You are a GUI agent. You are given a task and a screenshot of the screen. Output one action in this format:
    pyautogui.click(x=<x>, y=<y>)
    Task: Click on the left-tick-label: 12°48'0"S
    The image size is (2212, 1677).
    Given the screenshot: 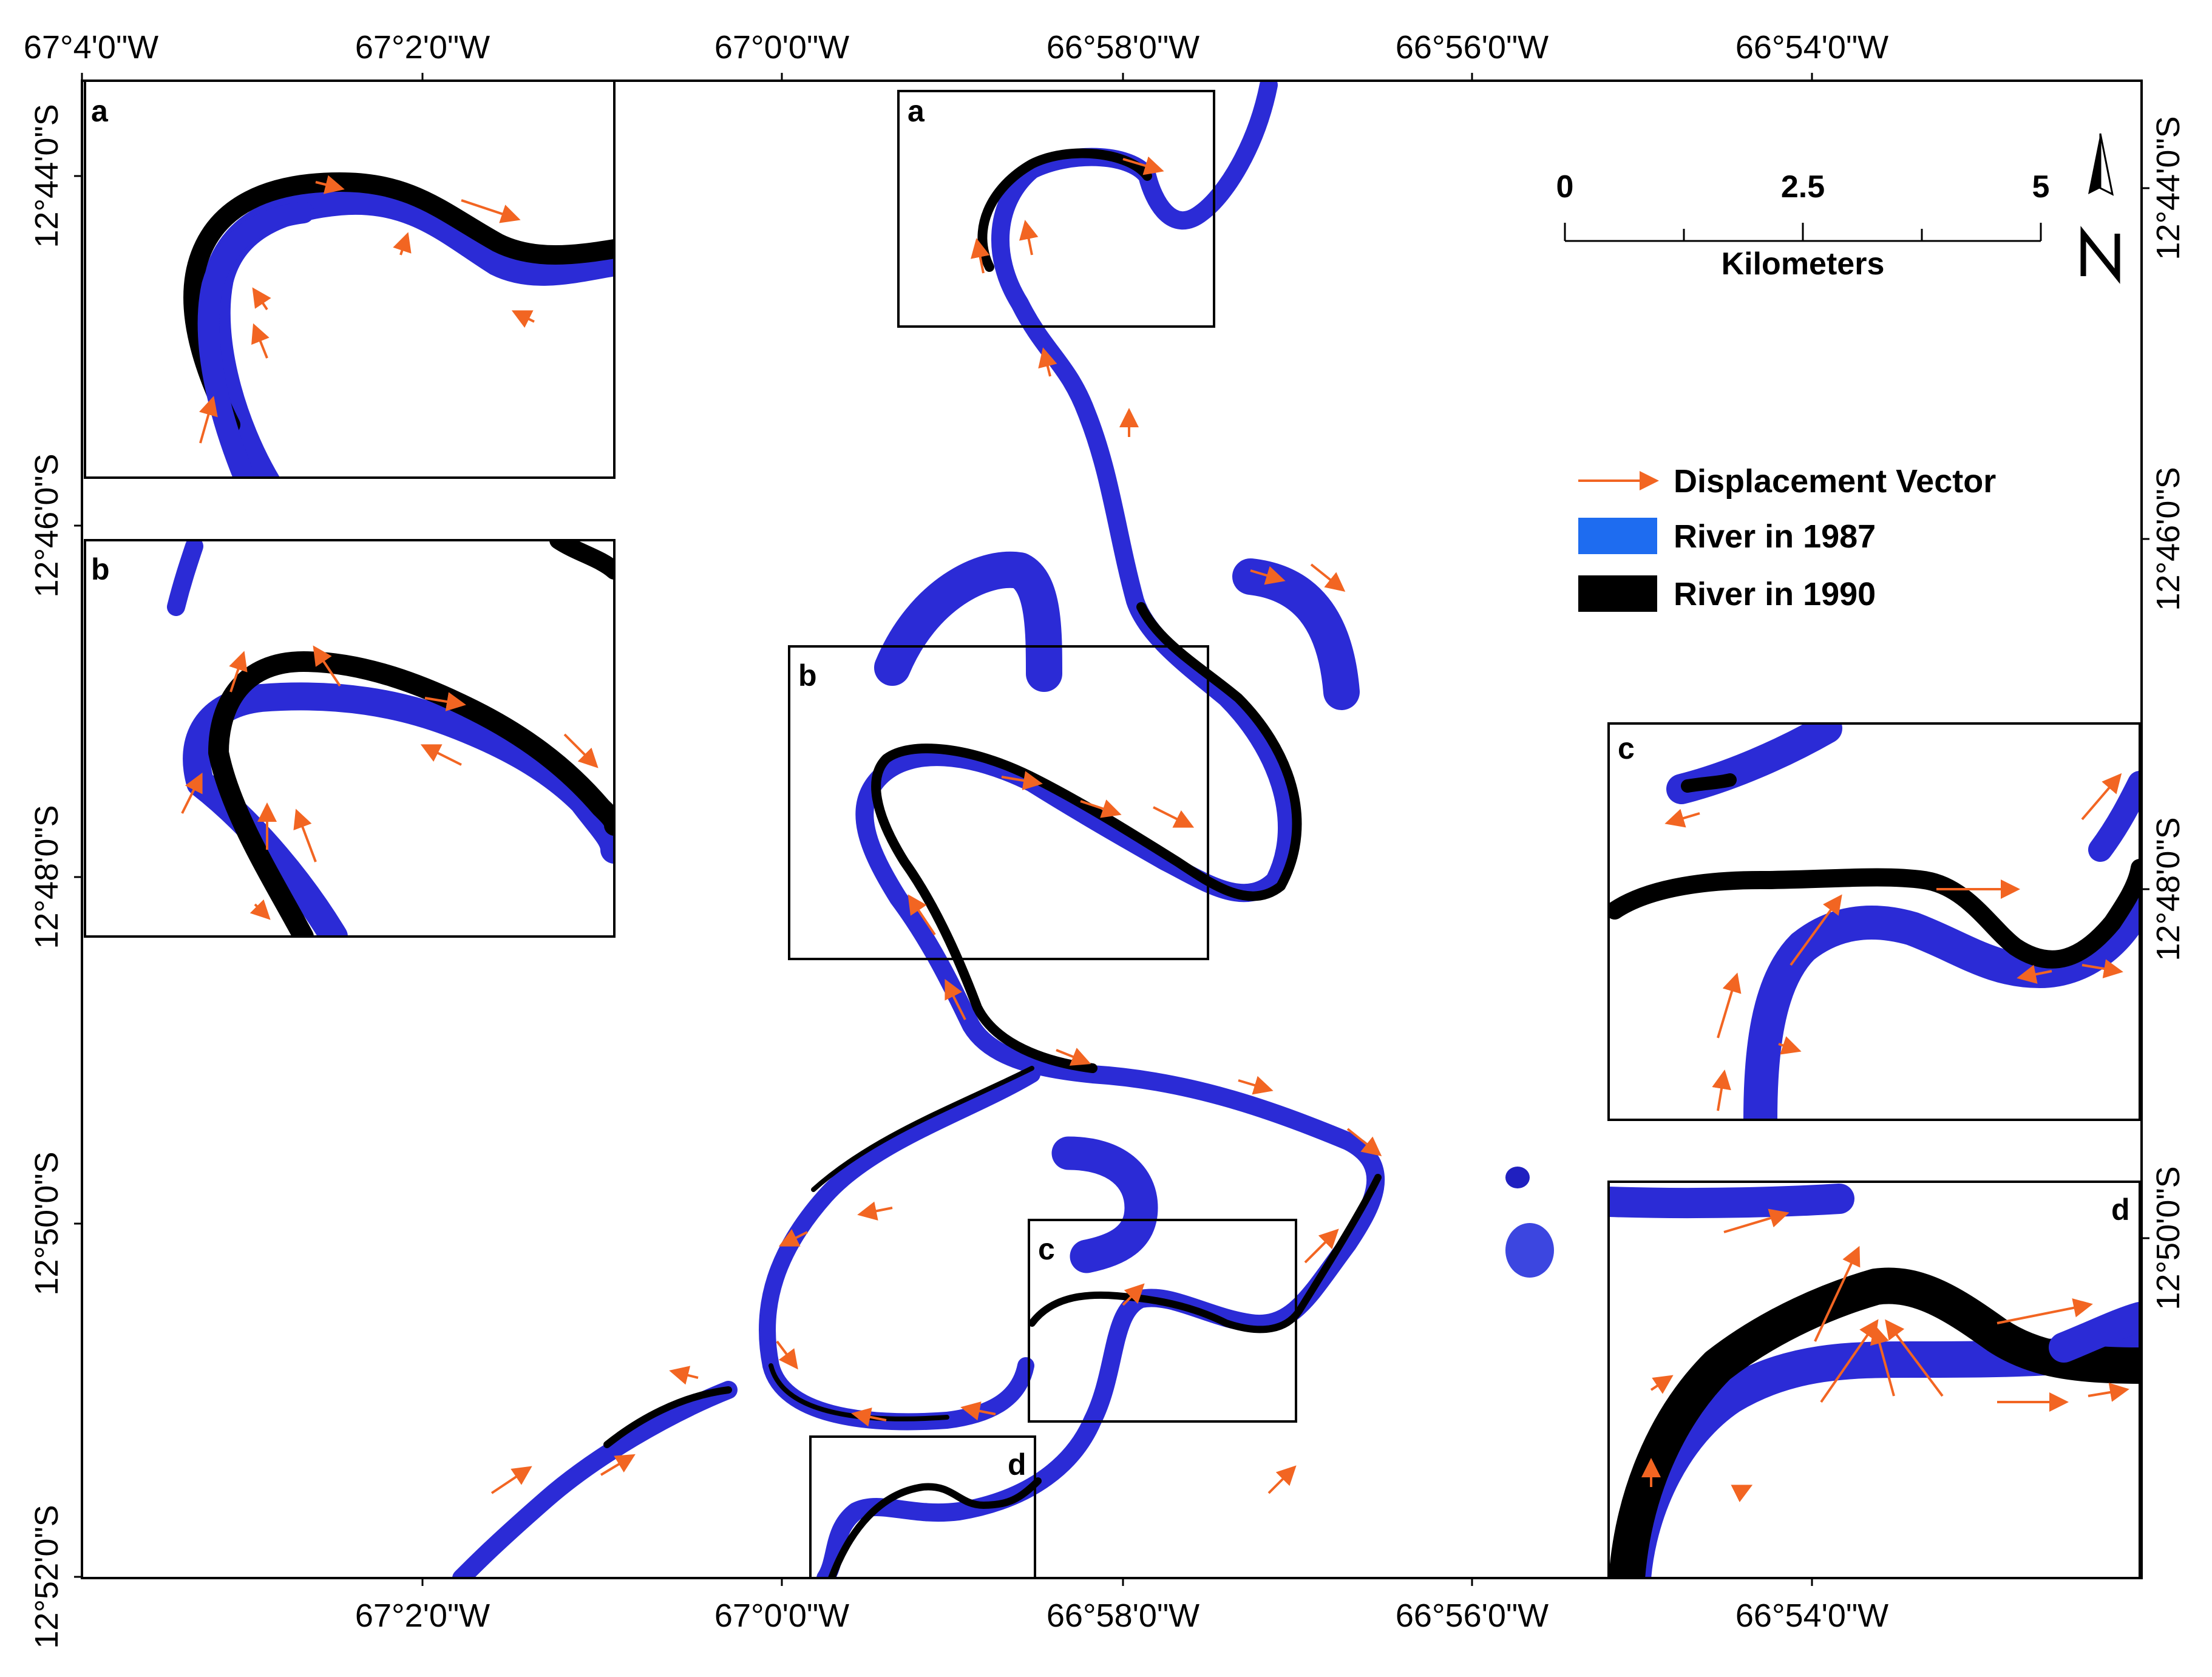 What is the action you would take?
    pyautogui.click(x=47, y=877)
    